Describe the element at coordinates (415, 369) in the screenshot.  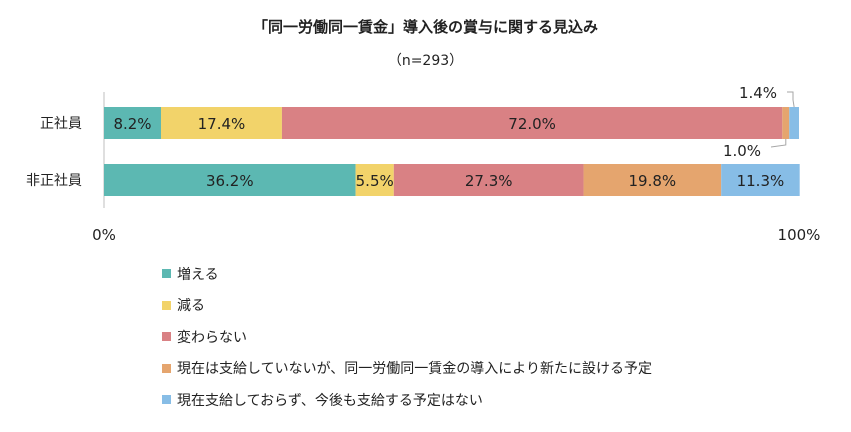
I see `legend-label: 現在は支給していないが、同一労働同一賃金の導入により新たに設ける予定` at that location.